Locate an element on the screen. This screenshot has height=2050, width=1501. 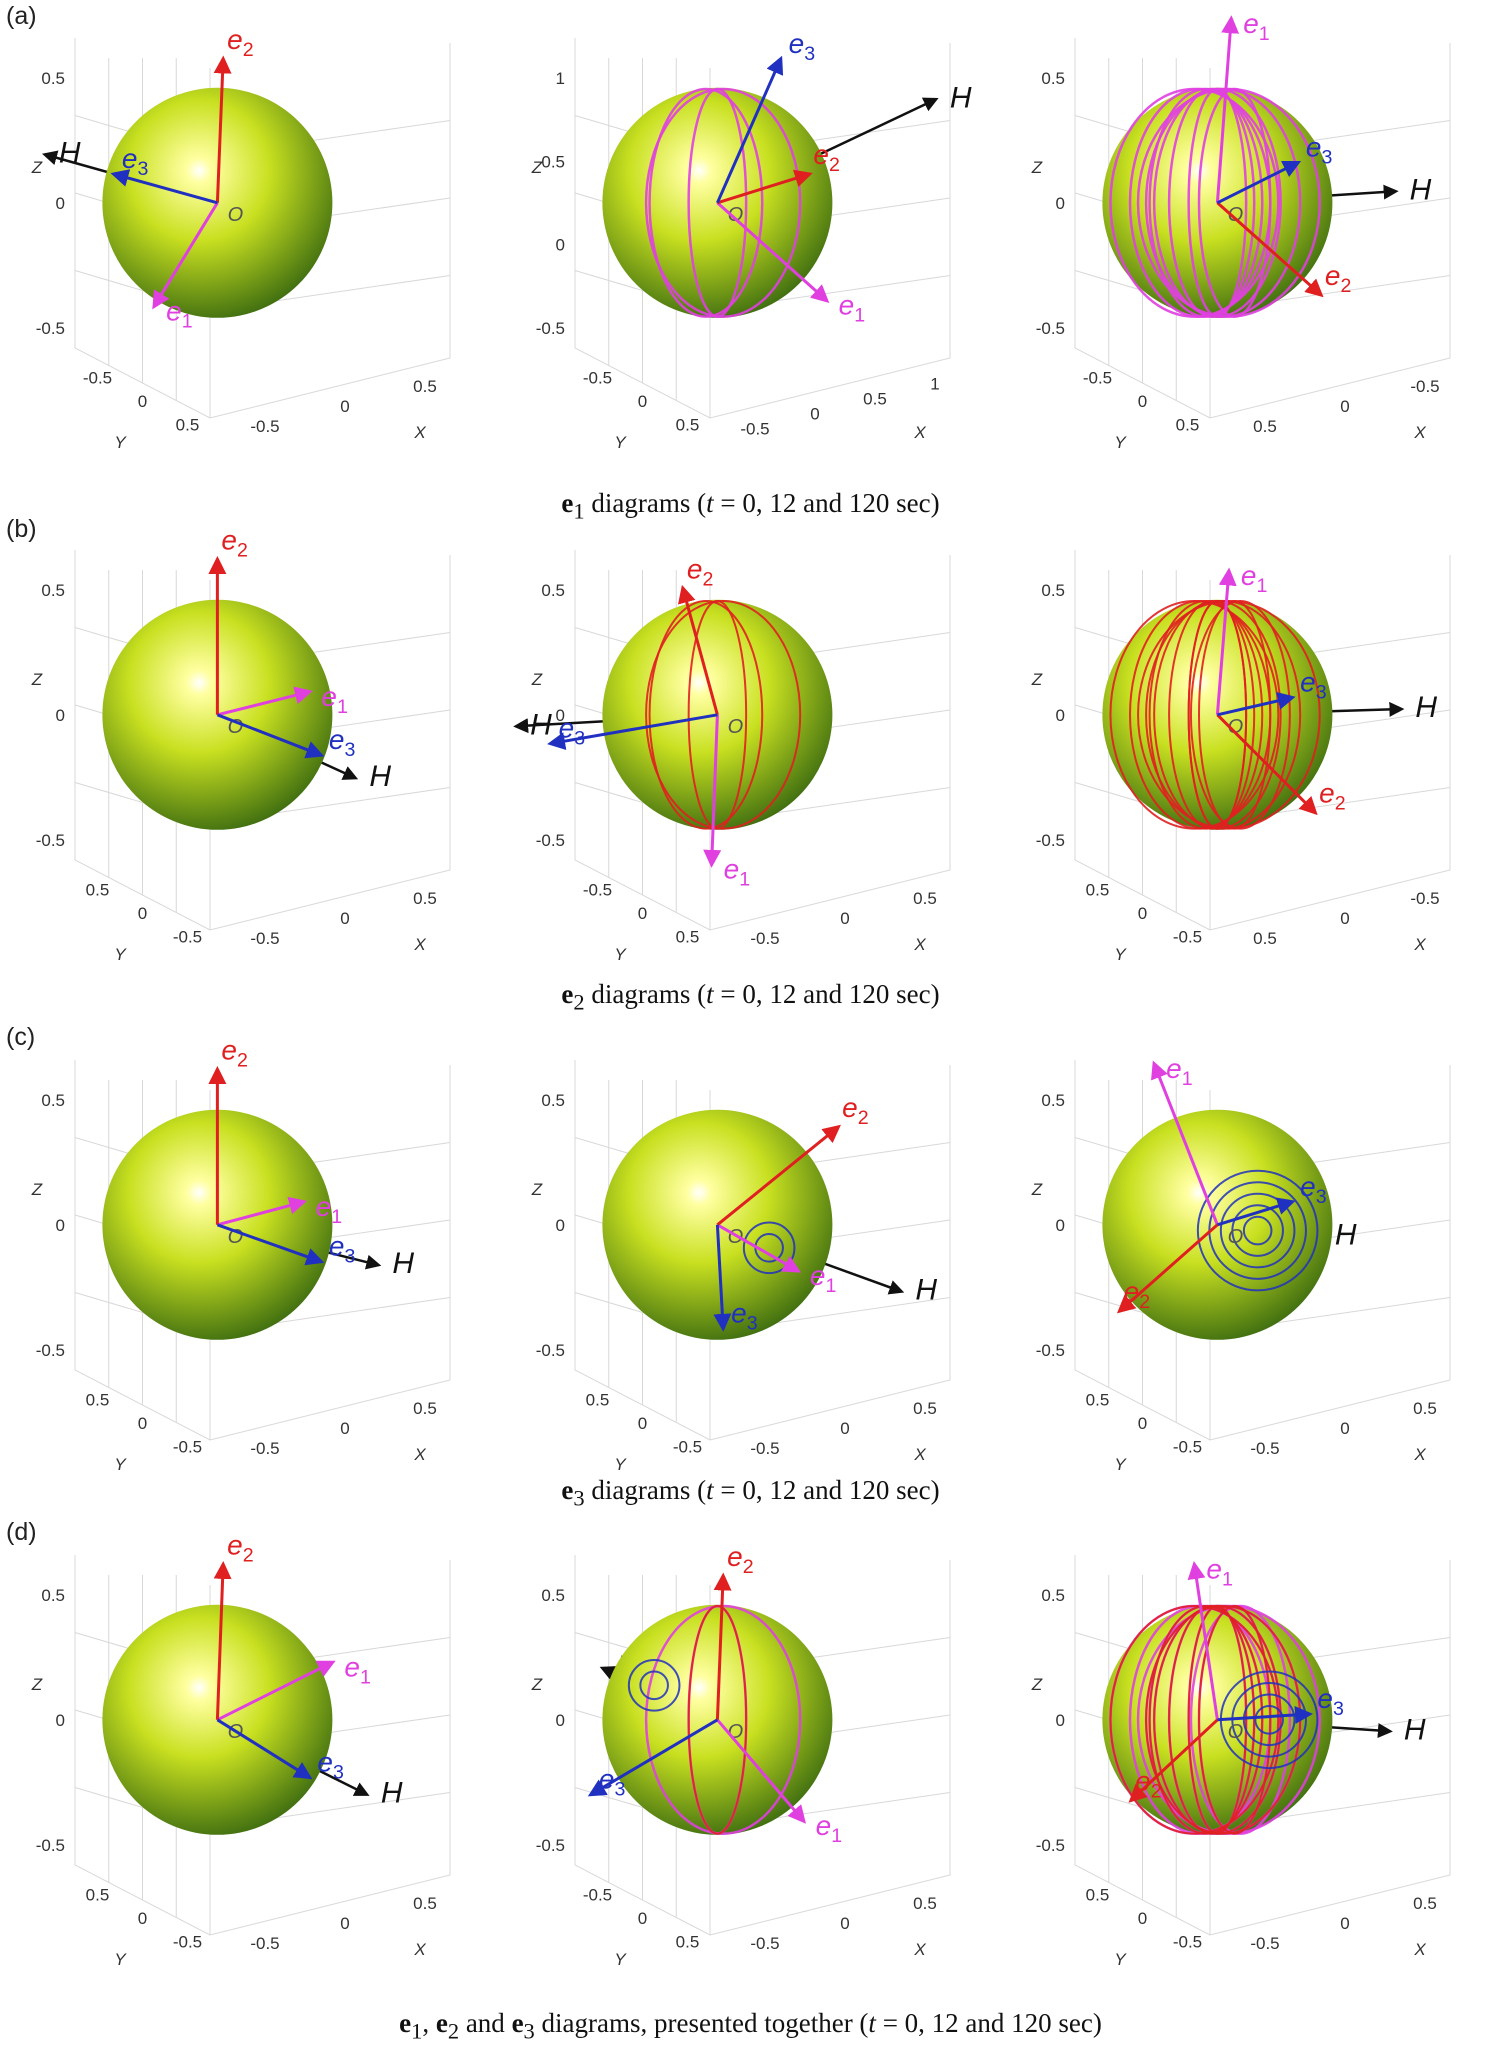
row-label-c: (c) is located at coordinates (21, 1037).